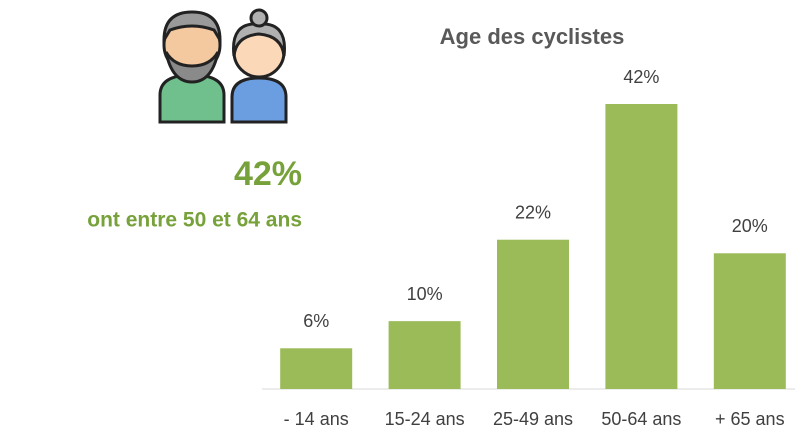  I want to click on data-label: 6%, so click(316, 321).